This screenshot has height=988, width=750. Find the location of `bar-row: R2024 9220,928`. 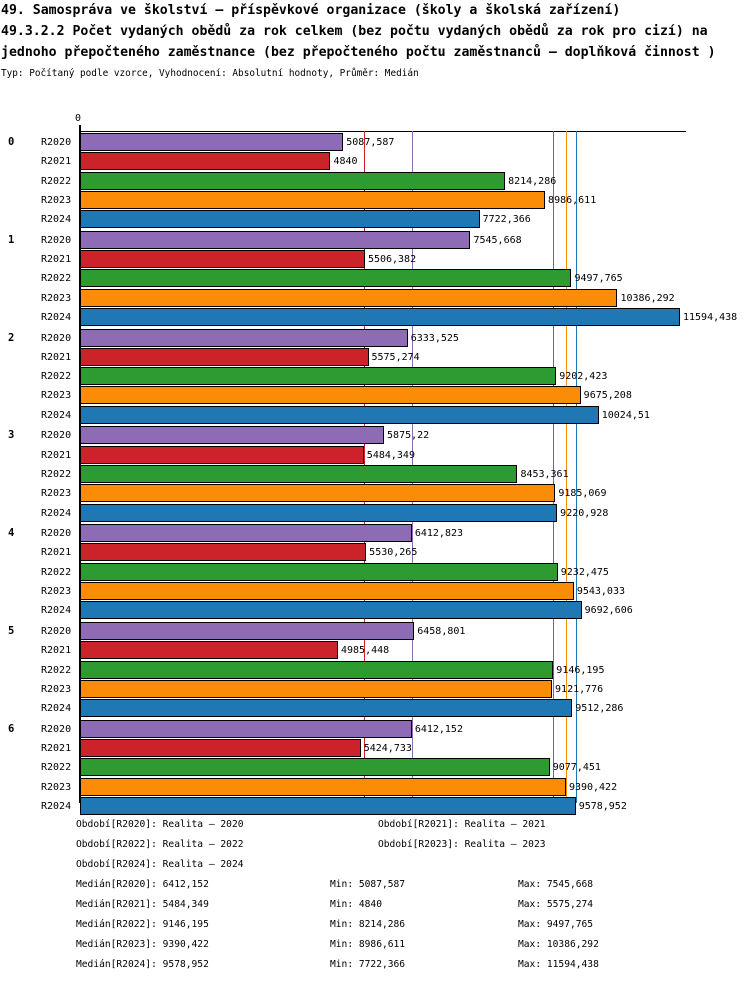

bar-row: R2024 9220,928 is located at coordinates (375, 513).